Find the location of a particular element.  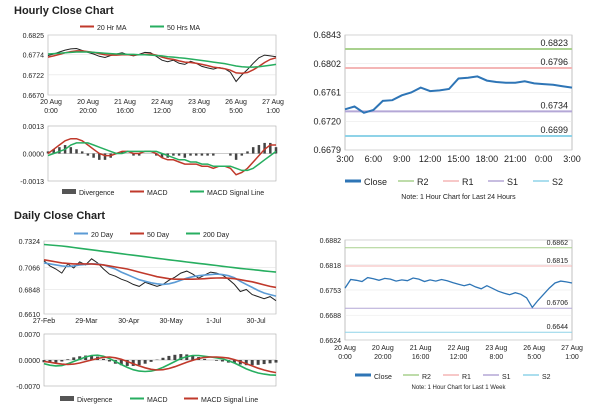

hr-x-xtick: 6:00 is located at coordinates (374, 159).